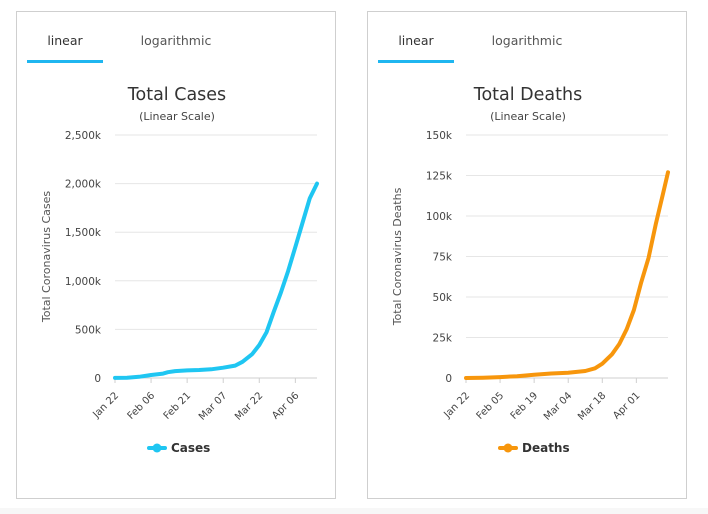  What do you see at coordinates (249, 406) in the screenshot?
I see `x-tick-label: Mar 22` at bounding box center [249, 406].